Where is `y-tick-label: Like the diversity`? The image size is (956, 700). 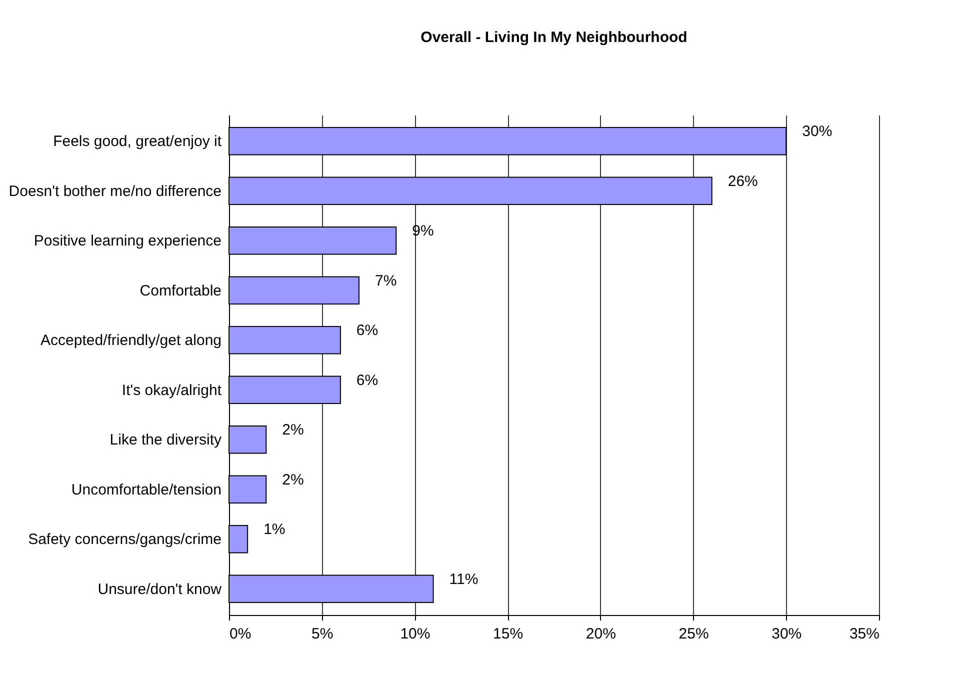
y-tick-label: Like the diversity is located at coordinates (166, 440).